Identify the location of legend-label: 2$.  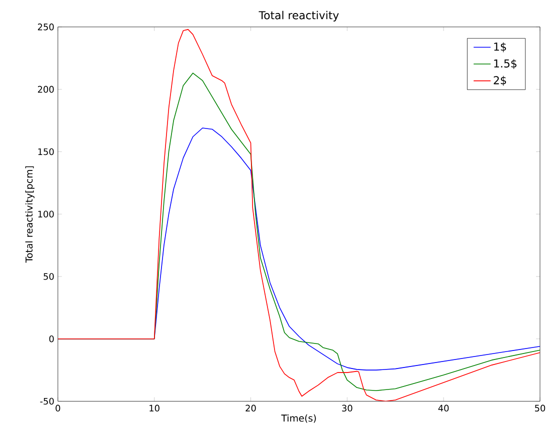
(500, 81).